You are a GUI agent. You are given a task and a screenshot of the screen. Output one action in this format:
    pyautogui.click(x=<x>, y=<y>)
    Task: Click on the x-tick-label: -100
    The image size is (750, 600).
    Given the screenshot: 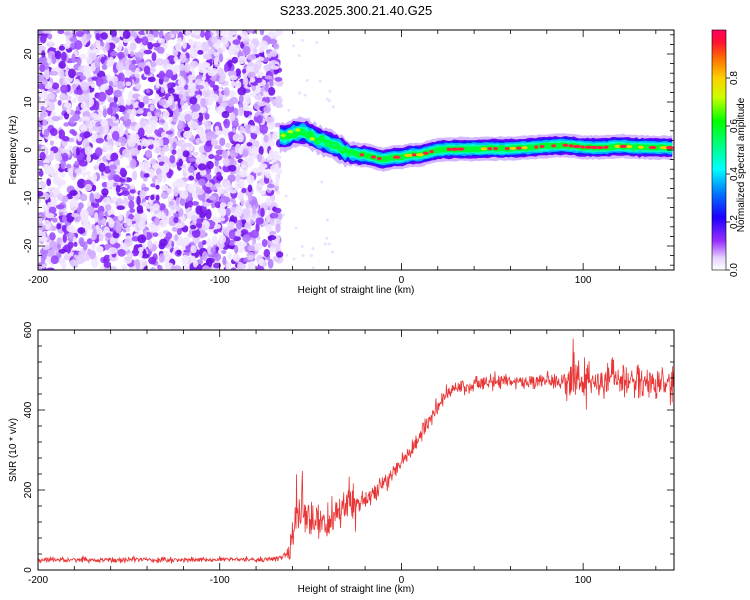 What is the action you would take?
    pyautogui.click(x=220, y=580)
    